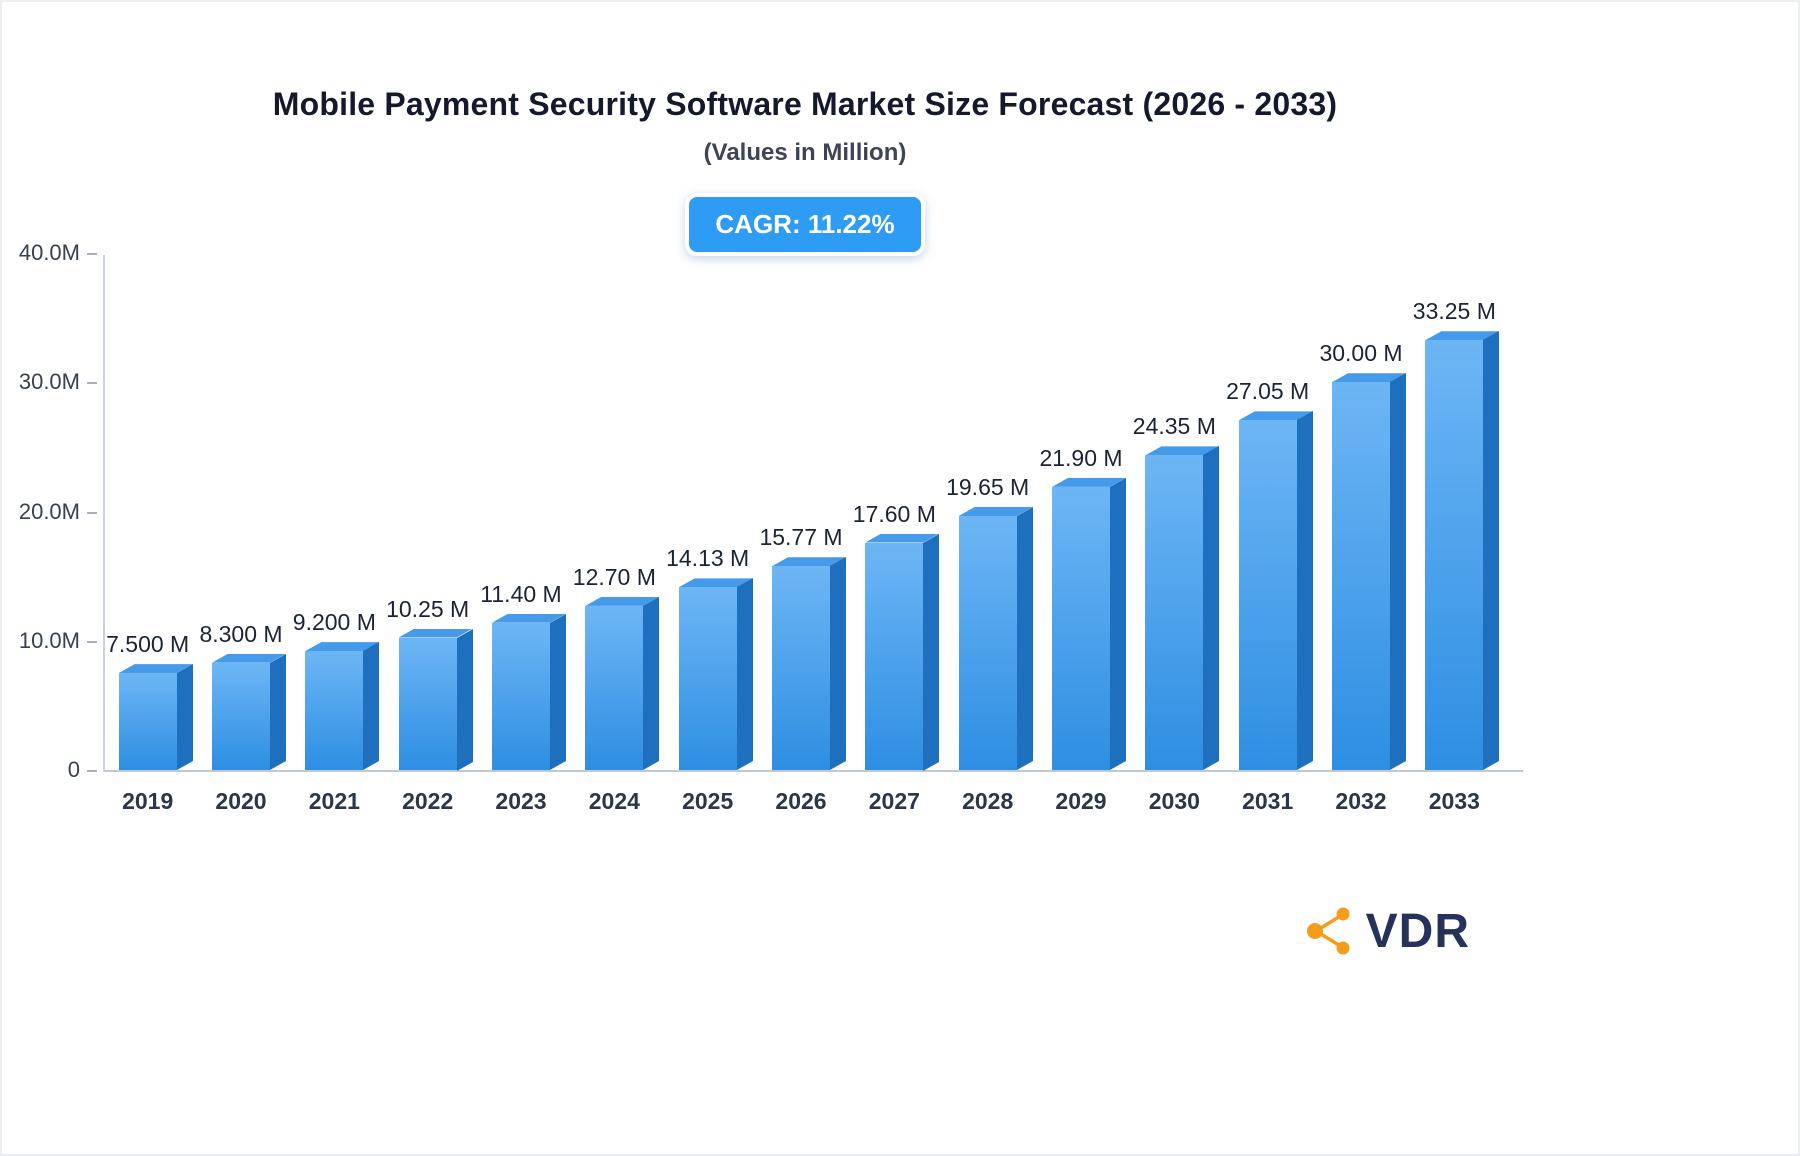  I want to click on y-tick-0: 0, so click(48, 770).